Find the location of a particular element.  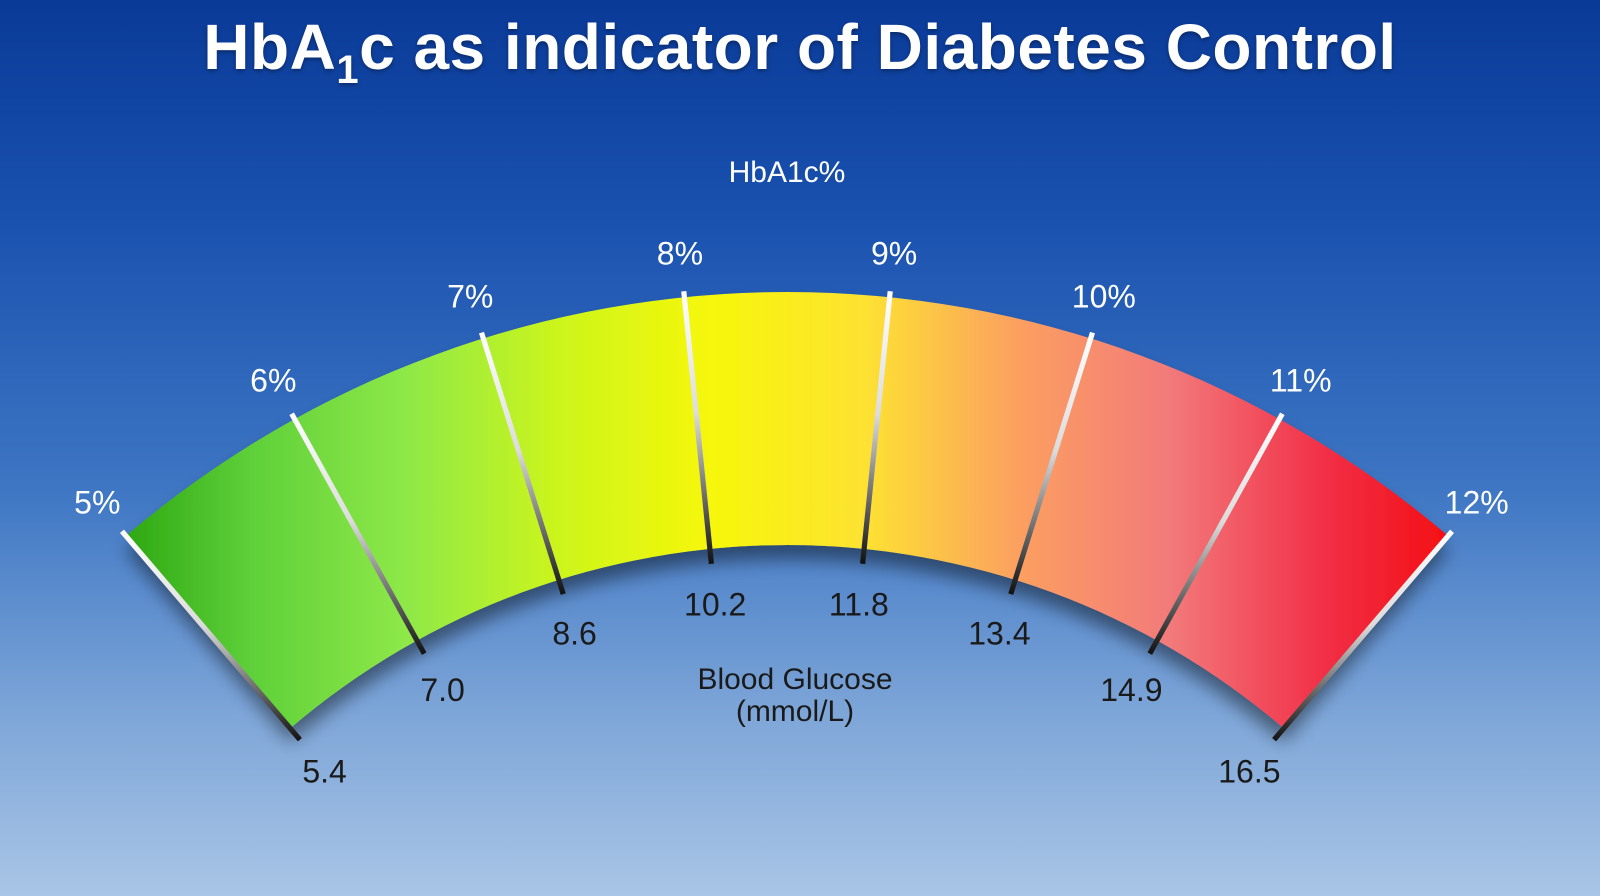

hba1c-tick-label: 5% is located at coordinates (97, 502).